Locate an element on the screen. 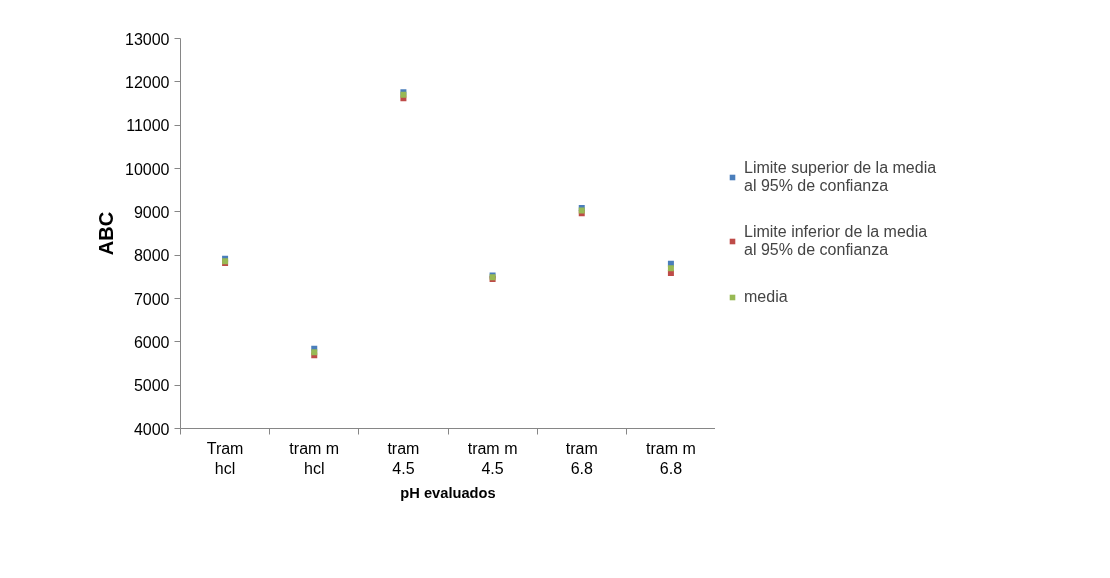  y-tick-label: 13000 is located at coordinates (147, 39).